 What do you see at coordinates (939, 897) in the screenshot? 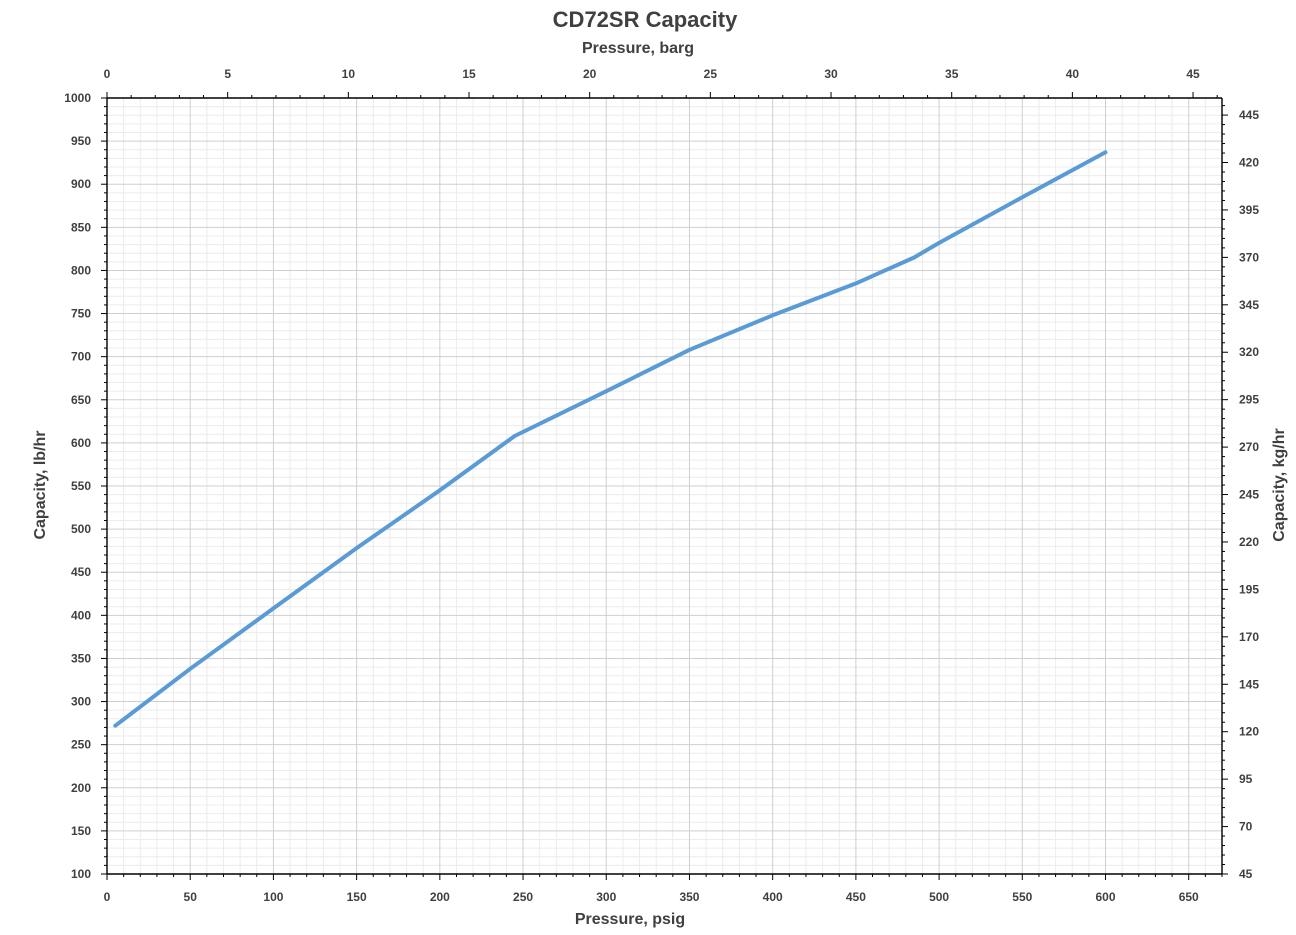
I see `x-bottom-tick-label: 500` at bounding box center [939, 897].